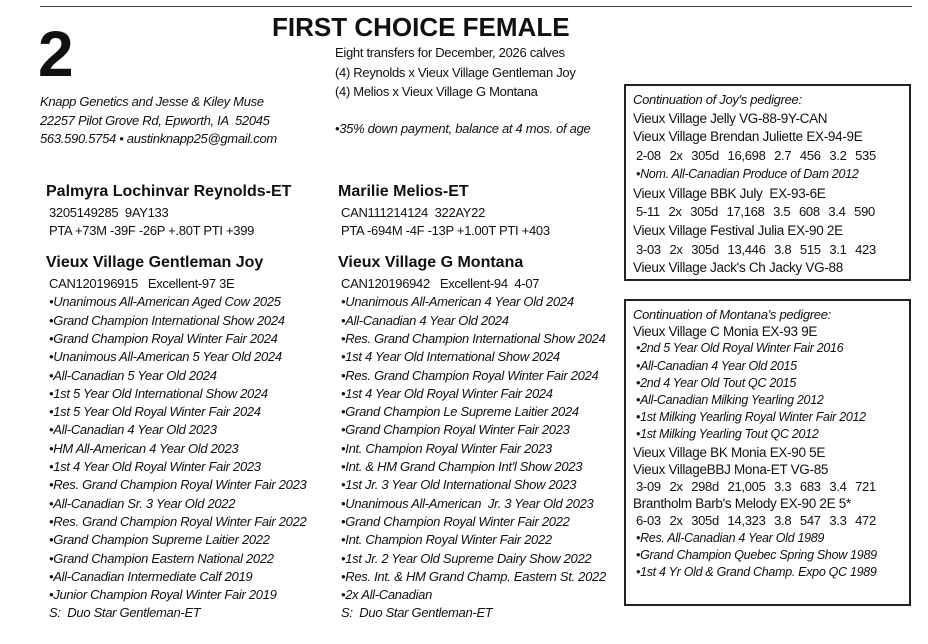  I want to click on registration: 3205149285 9AY133, so click(109, 212).